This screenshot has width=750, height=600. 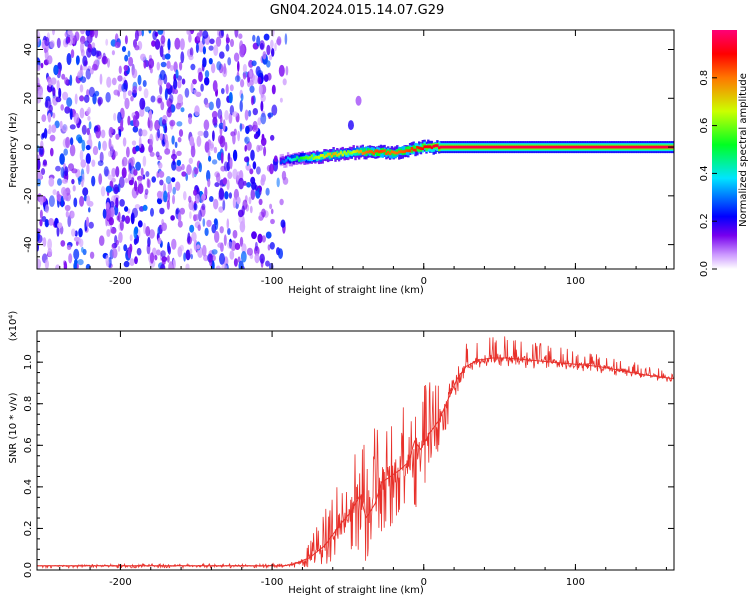 I want to click on x-tick-label: -200, so click(x=120, y=582).